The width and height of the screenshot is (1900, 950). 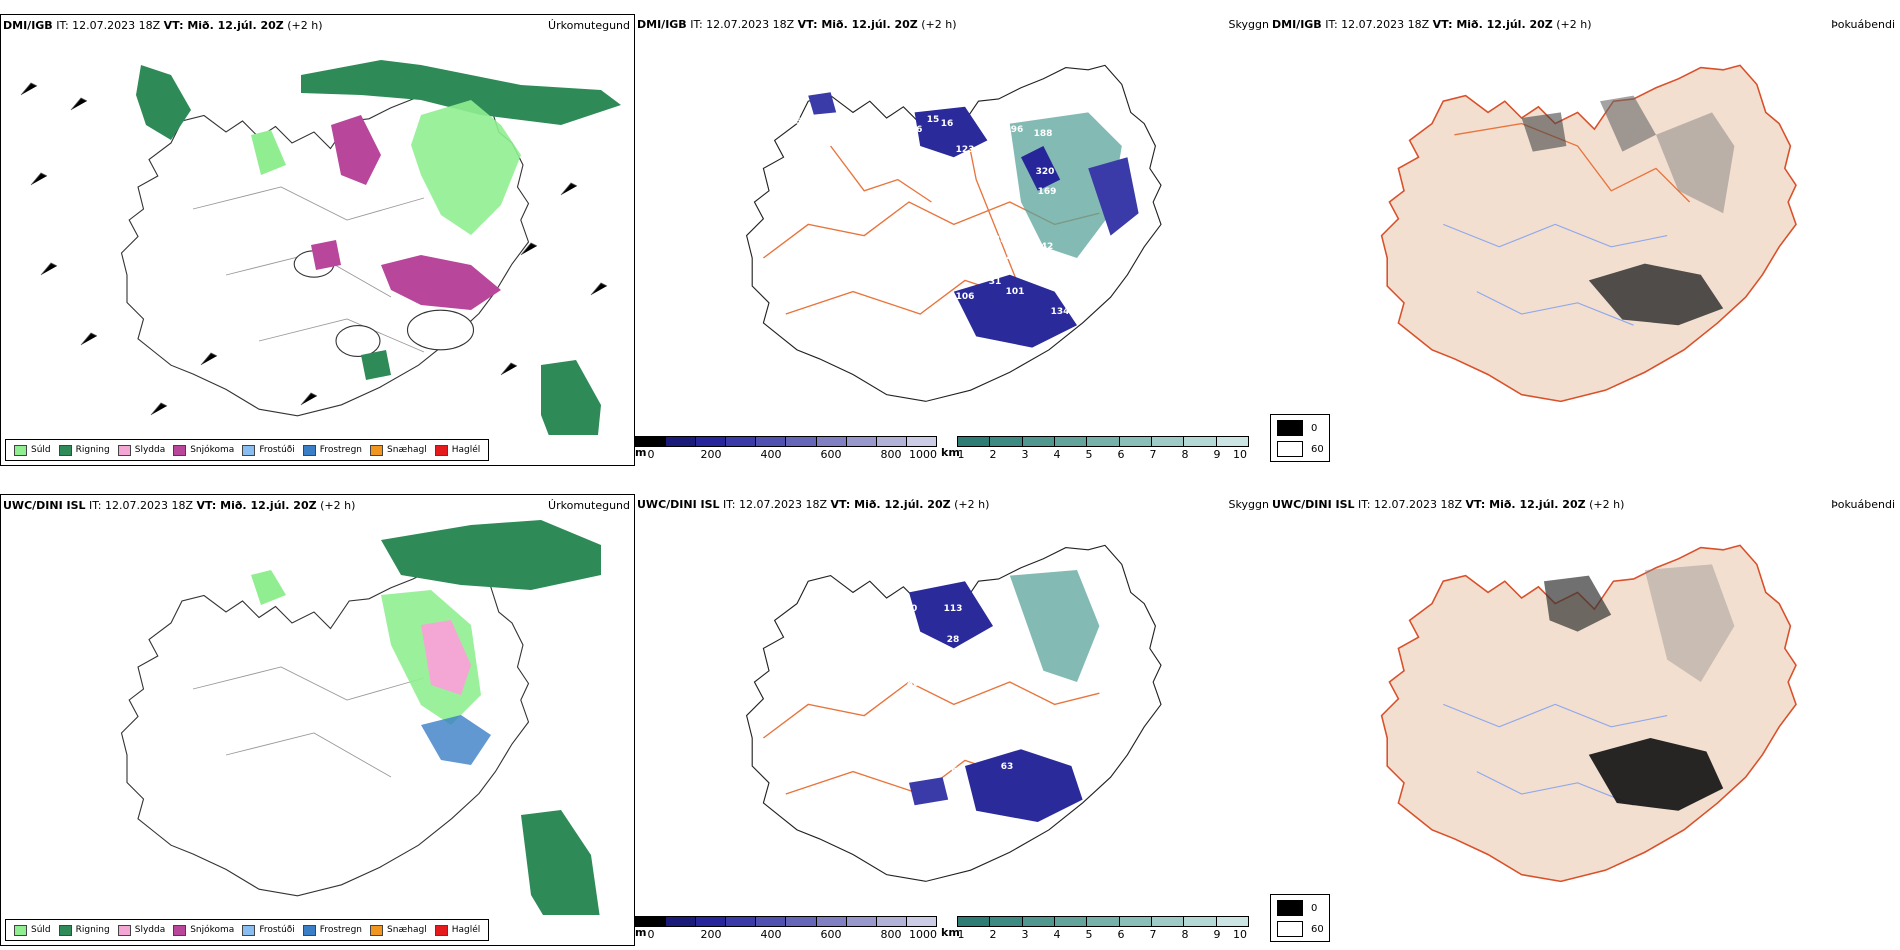 What do you see at coordinates (933, 120) in the screenshot?
I see `ceiling-value-label: 15` at bounding box center [933, 120].